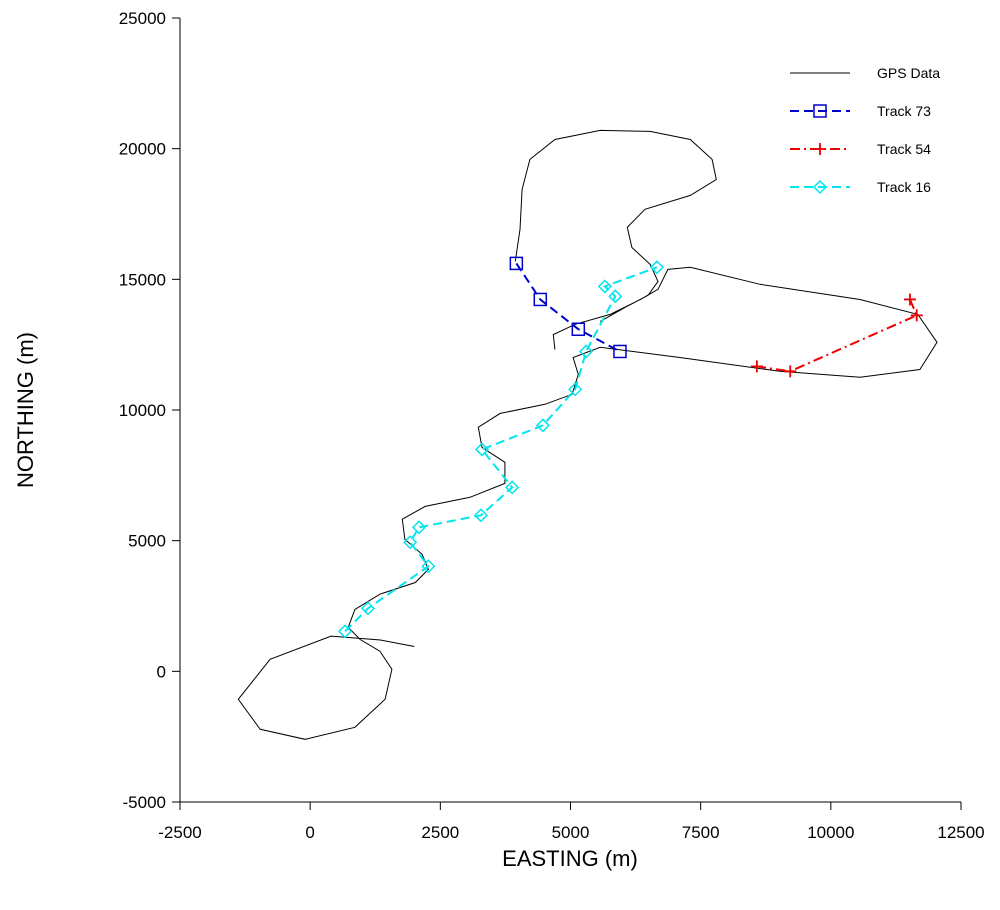 This screenshot has width=1000, height=910. What do you see at coordinates (142, 279) in the screenshot?
I see `y-tick-label: 15000` at bounding box center [142, 279].